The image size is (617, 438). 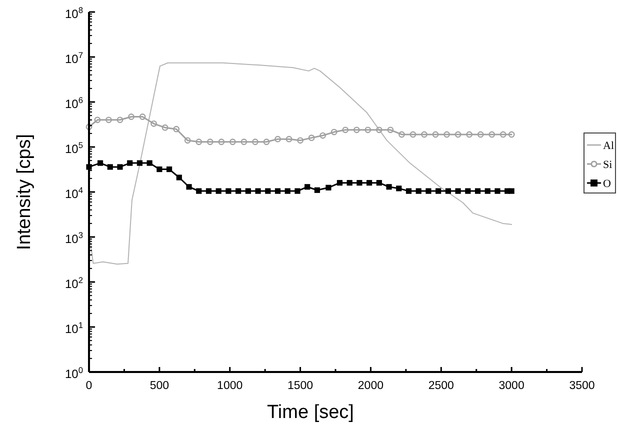 I want to click on x-tick-label: 3000, so click(x=511, y=386).